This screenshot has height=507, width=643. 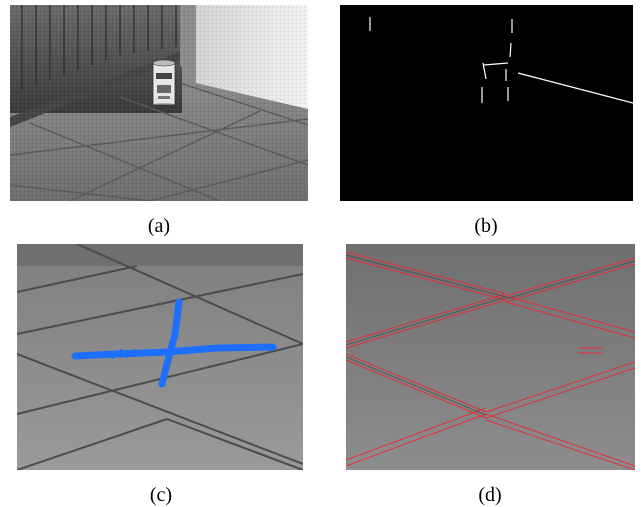 I want to click on caption-a: (a), so click(x=159, y=226).